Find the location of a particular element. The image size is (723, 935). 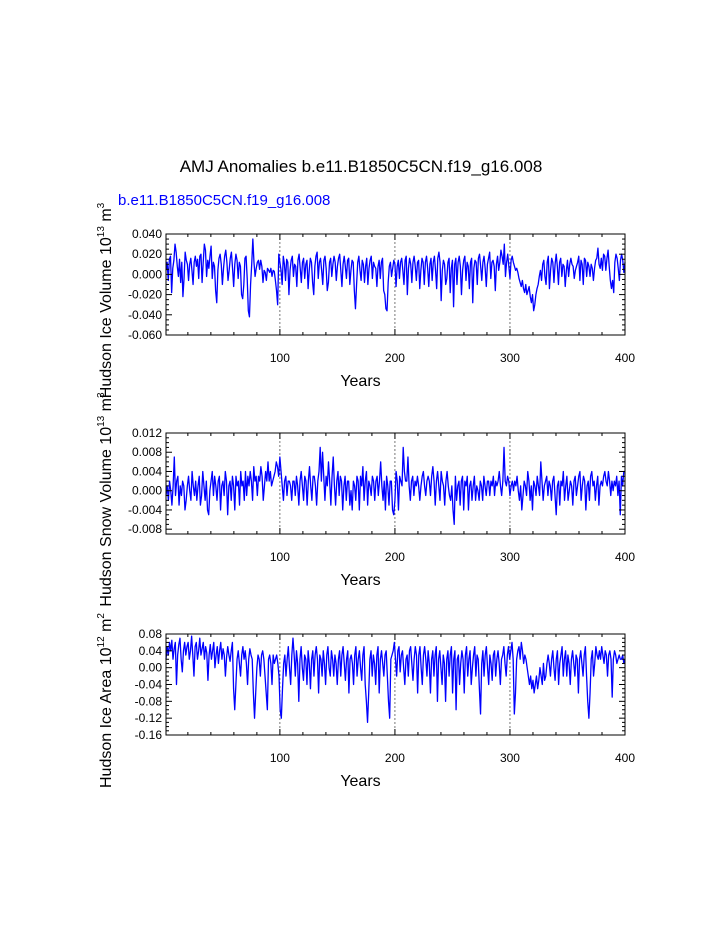

y-tick-label: -0.040 is located at coordinates (145, 315).